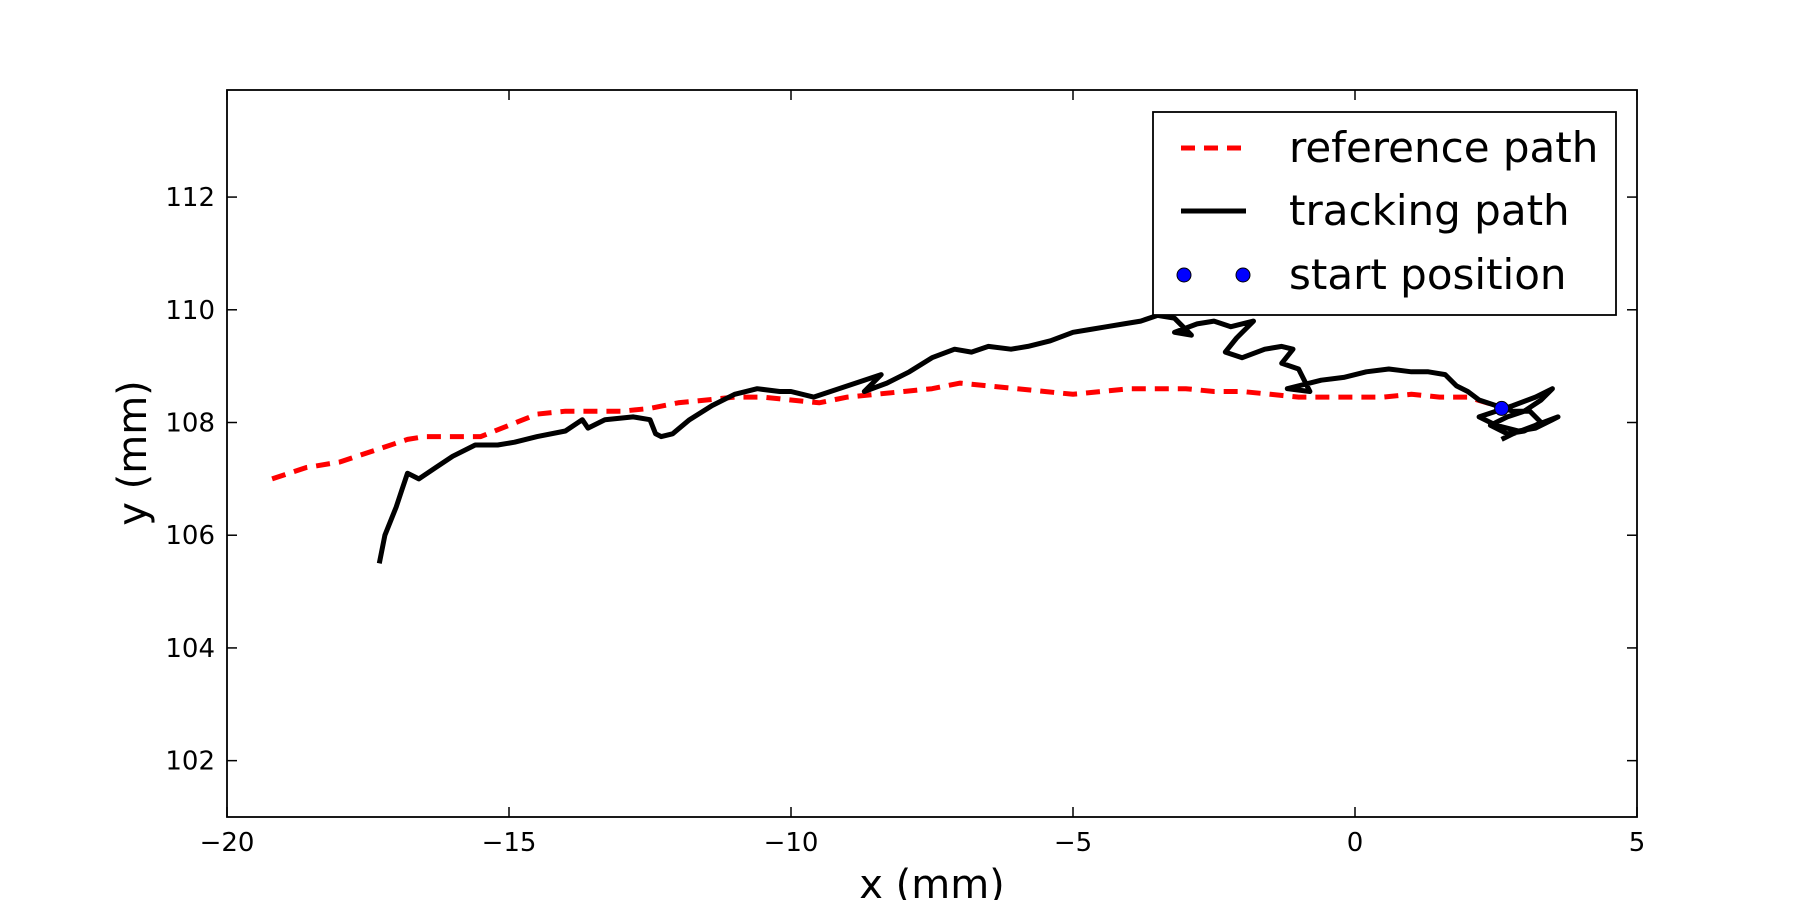 The height and width of the screenshot is (900, 1800). What do you see at coordinates (509, 843) in the screenshot?
I see `x-tick-label: −15` at bounding box center [509, 843].